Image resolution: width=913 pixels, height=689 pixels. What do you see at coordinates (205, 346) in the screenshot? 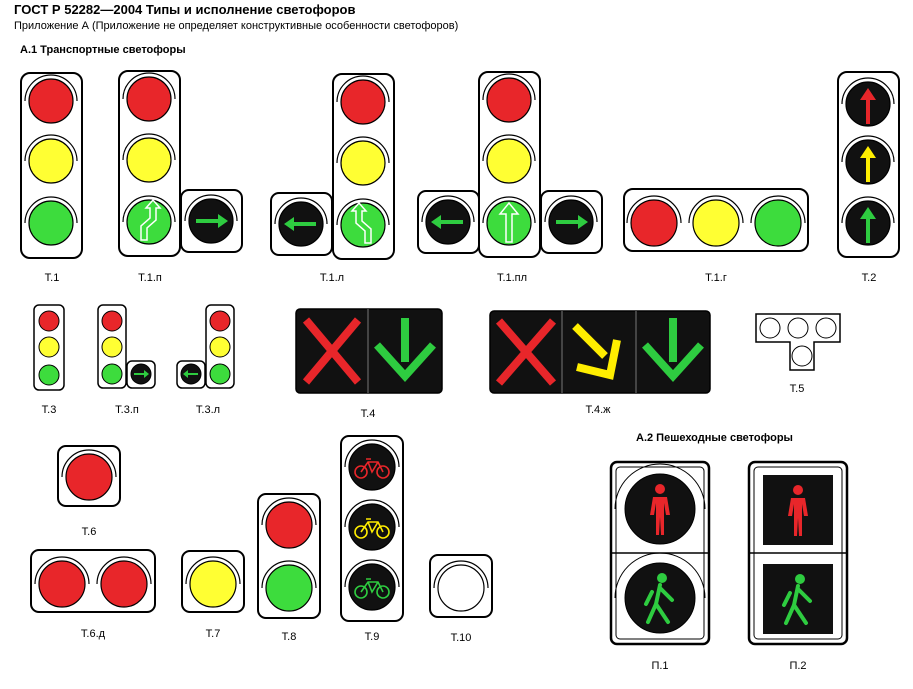
I see `signal-t3l` at bounding box center [205, 346].